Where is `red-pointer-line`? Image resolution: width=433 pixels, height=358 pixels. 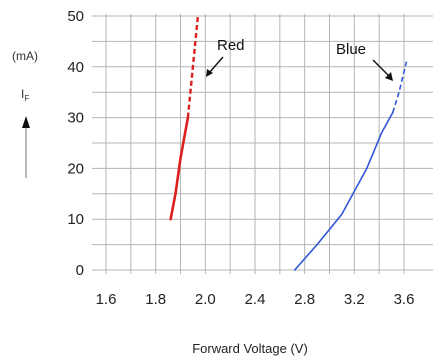
red-pointer-line is located at coordinates (216, 65).